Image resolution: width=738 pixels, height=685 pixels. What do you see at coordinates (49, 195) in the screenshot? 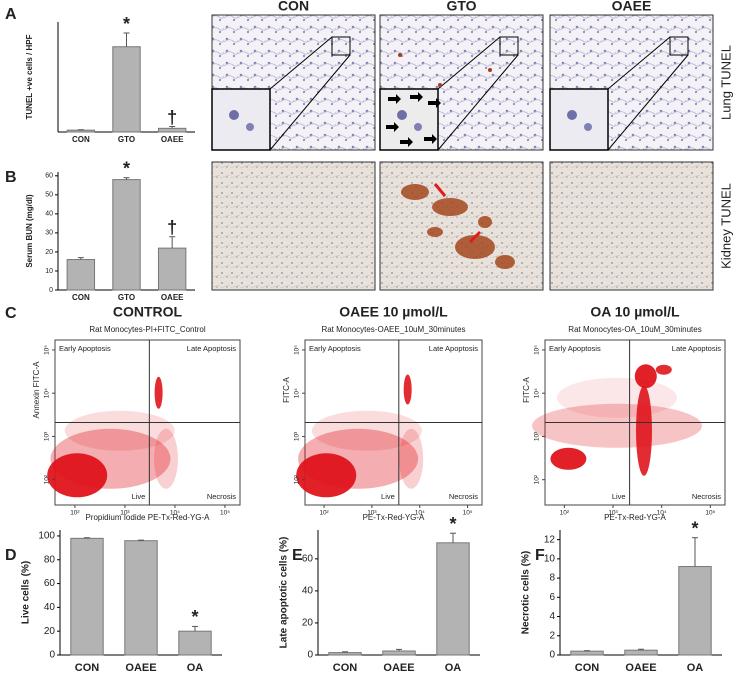
I see `y-tick-label: 50` at bounding box center [49, 195].